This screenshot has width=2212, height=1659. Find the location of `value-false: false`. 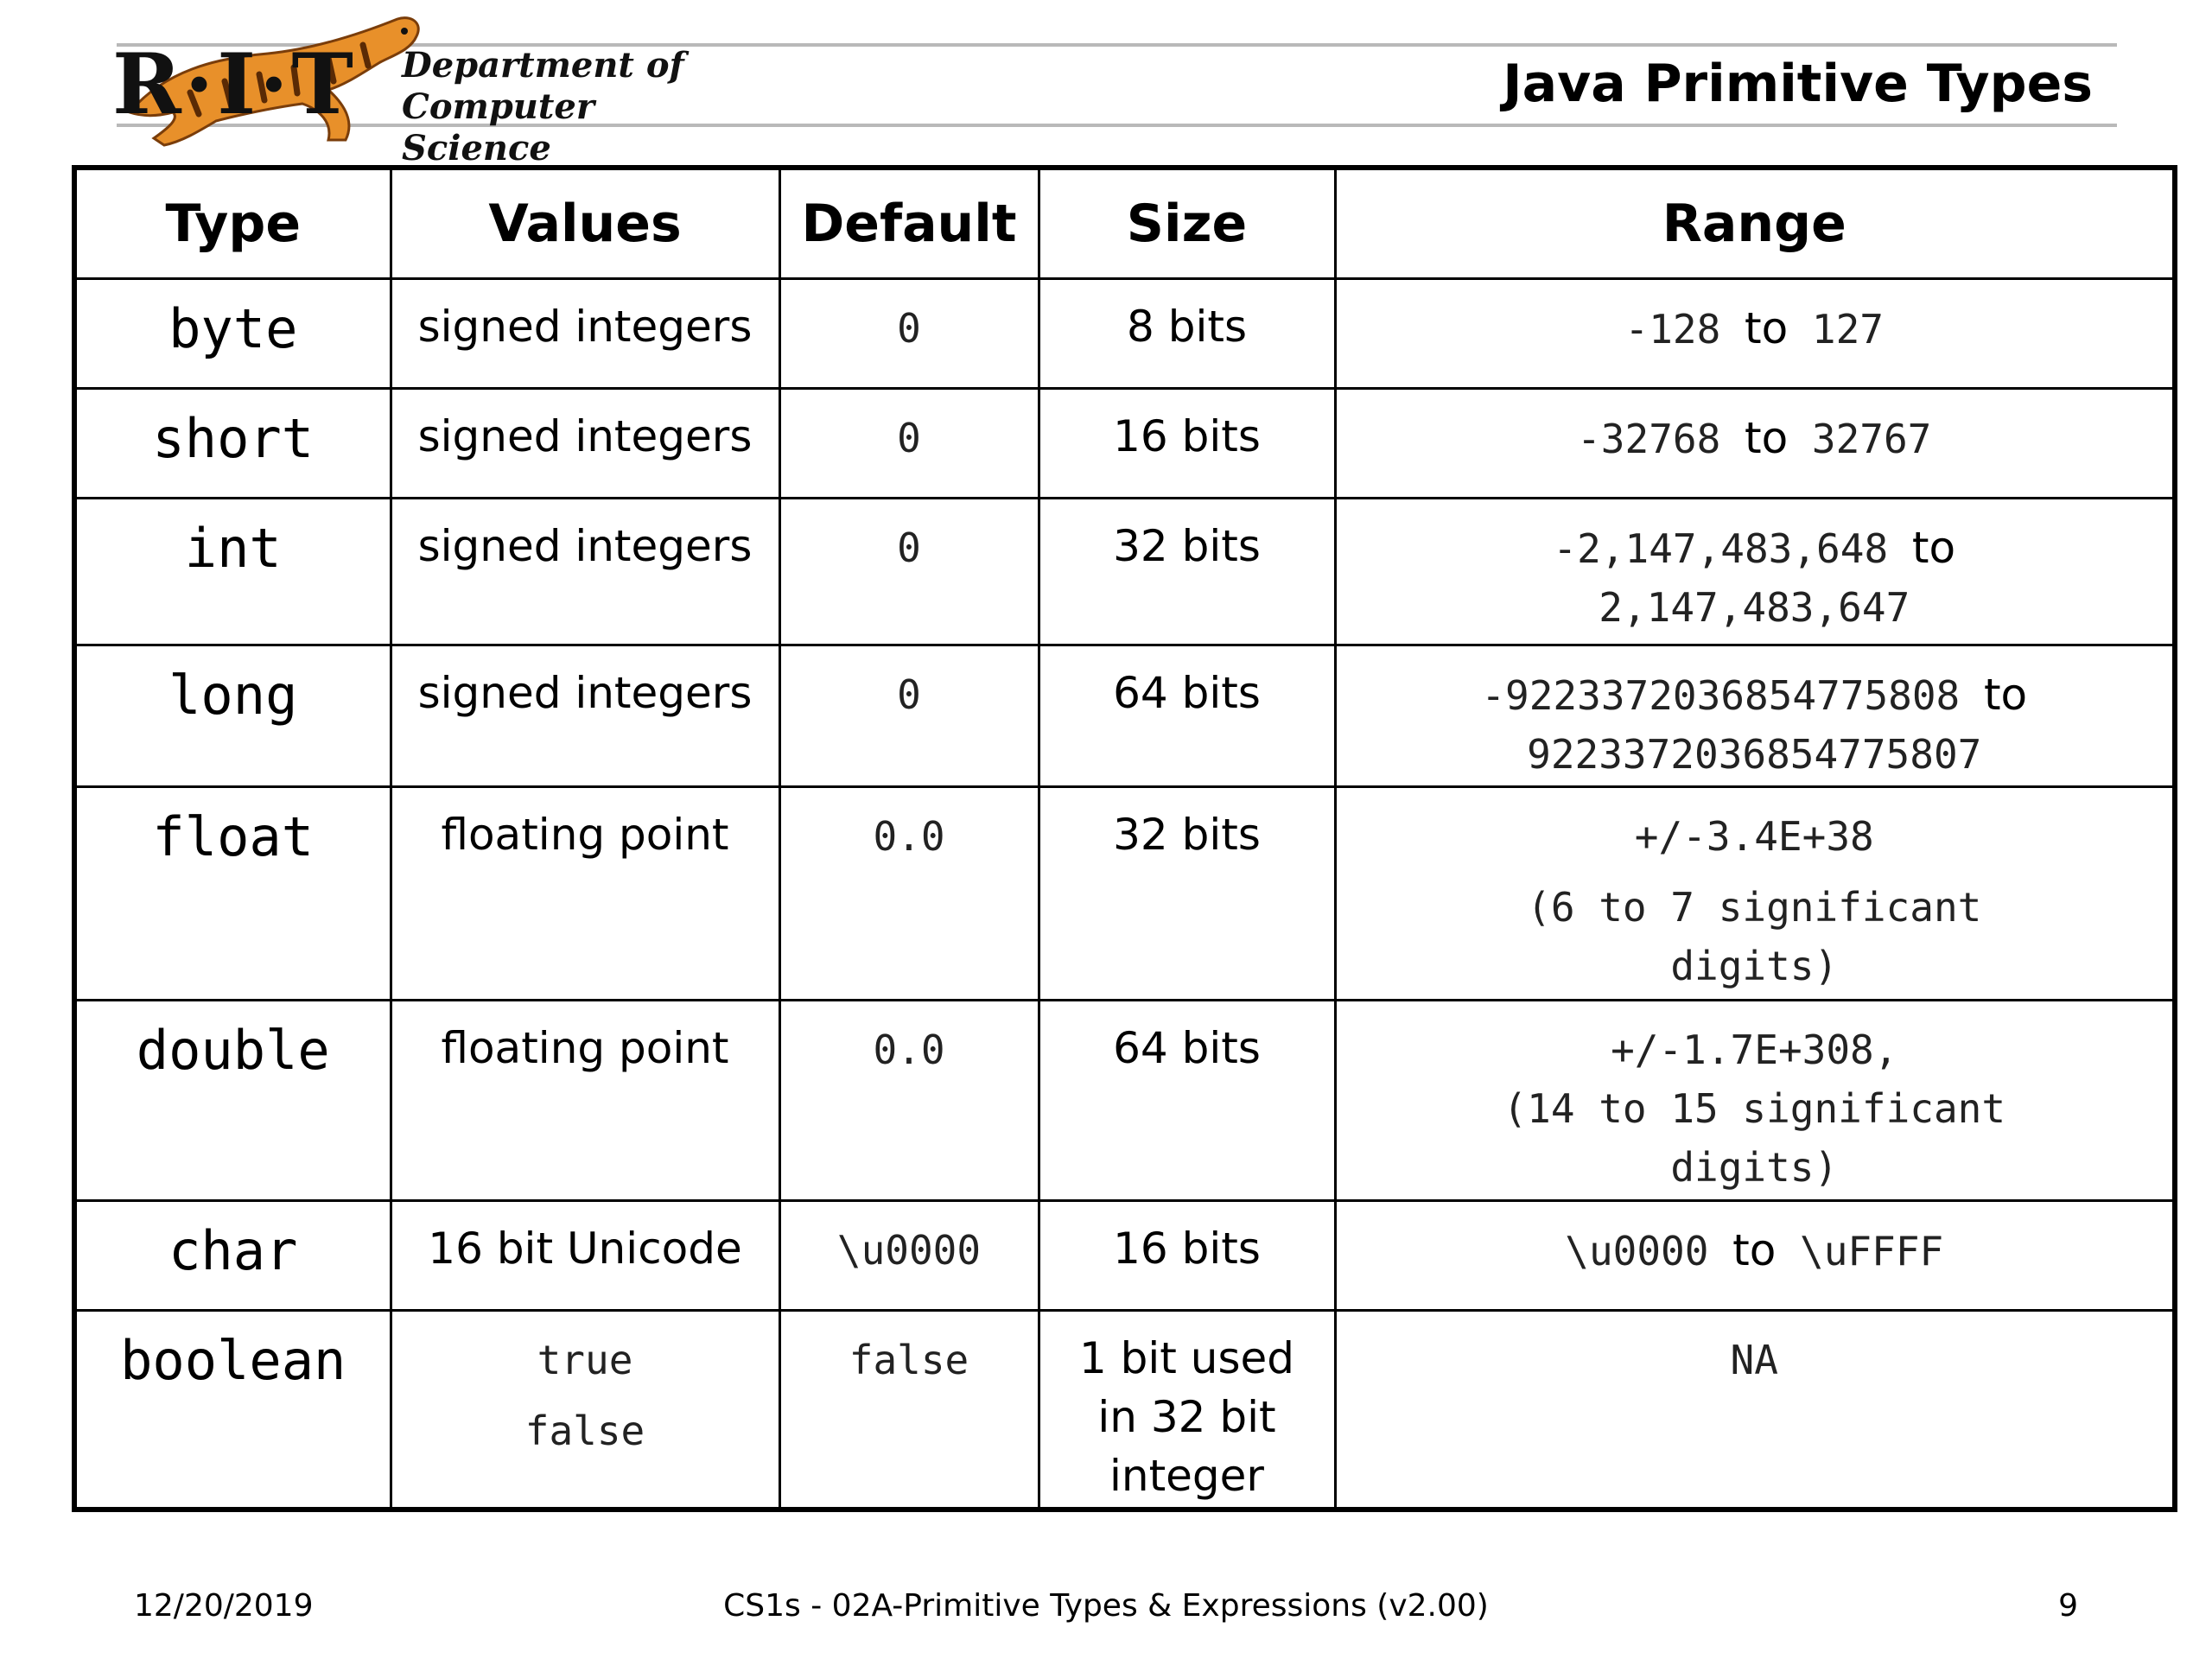

value-false: false is located at coordinates (584, 1431).